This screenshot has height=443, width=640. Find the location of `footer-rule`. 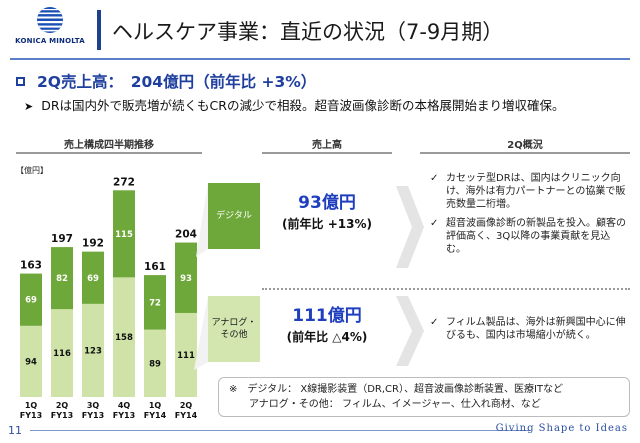

footer-rule is located at coordinates (280, 430).